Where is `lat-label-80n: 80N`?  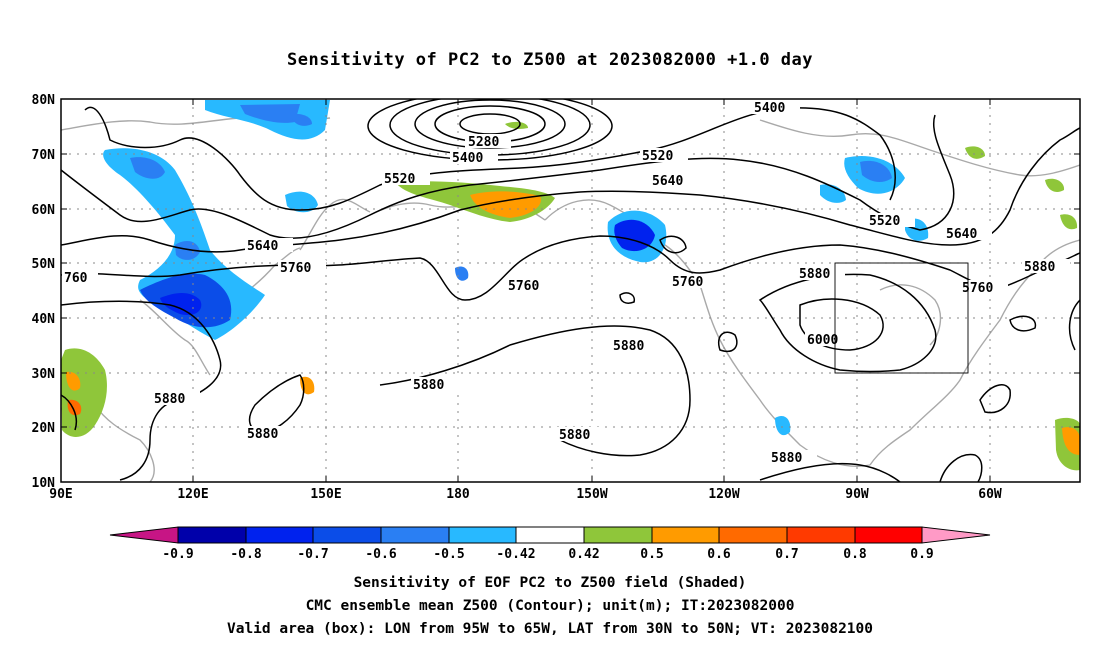
lat-label-80n: 80N is located at coordinates (44, 100).